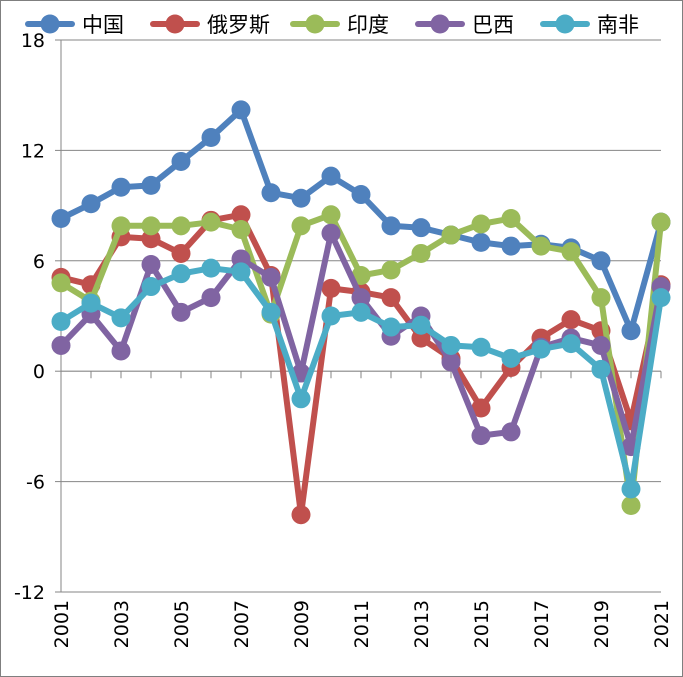  What do you see at coordinates (74, 25) in the screenshot?
I see `legend-item-1: 中国` at bounding box center [74, 25].